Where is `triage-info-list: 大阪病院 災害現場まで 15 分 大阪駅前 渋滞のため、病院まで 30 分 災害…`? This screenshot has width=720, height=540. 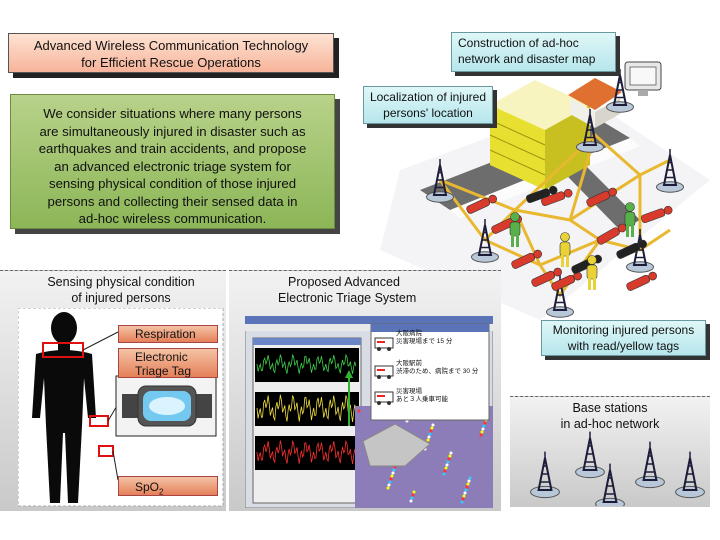 triage-info-list: 大阪病院 災害現場まで 15 分 大阪駅前 渋滞のため、病院まで 30 分 災害… is located at coordinates (442, 367).